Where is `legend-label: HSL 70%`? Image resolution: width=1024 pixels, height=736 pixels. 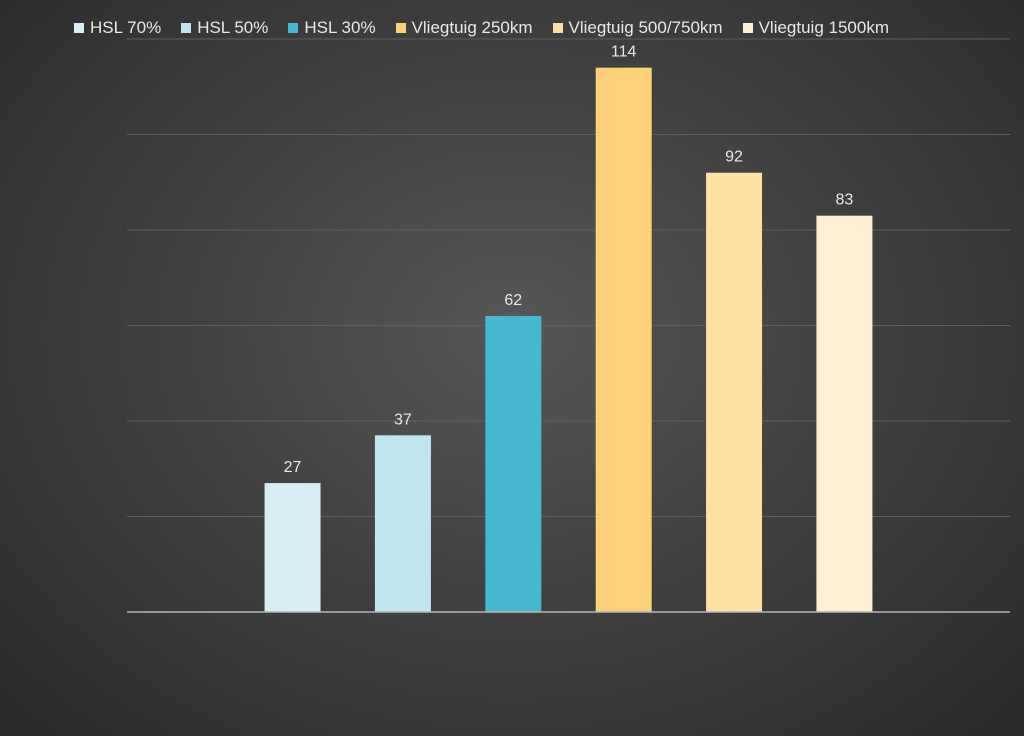
legend-label: HSL 70% is located at coordinates (126, 27).